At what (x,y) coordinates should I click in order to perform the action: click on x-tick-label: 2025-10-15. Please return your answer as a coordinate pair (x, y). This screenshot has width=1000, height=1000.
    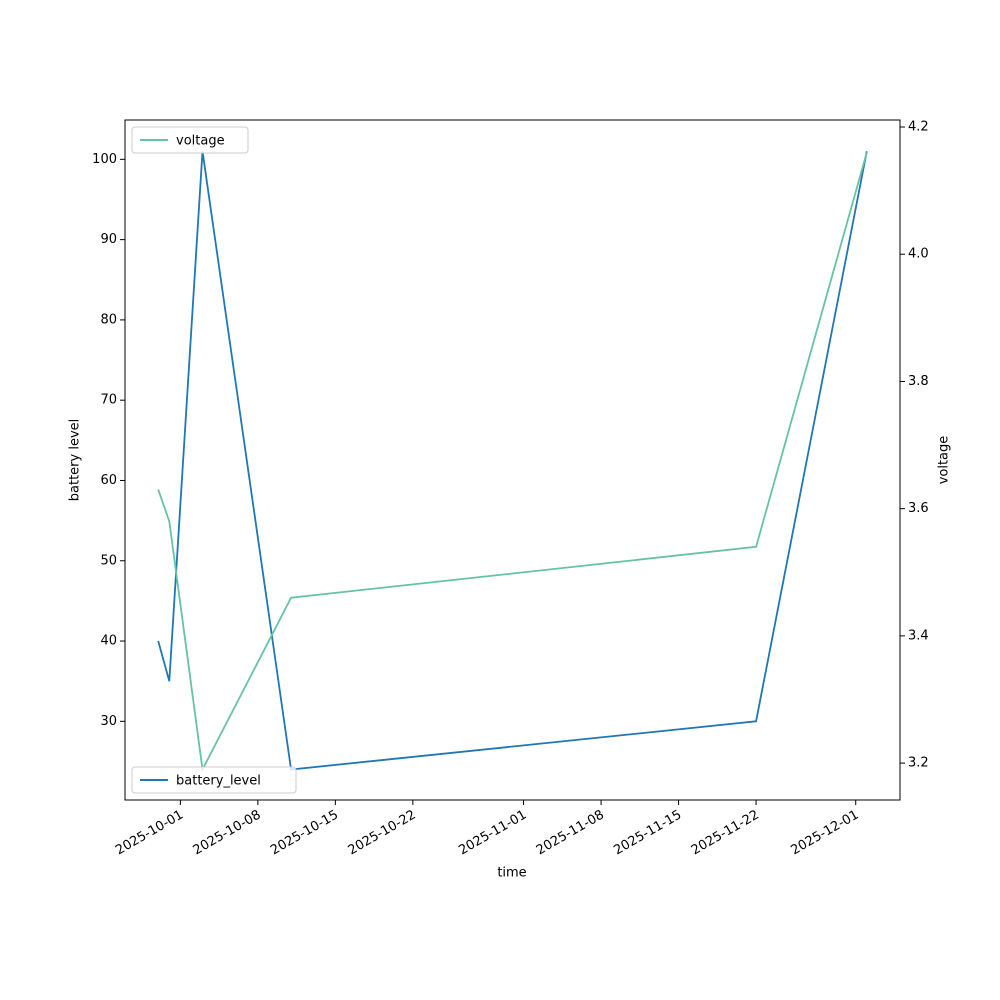
    Looking at the image, I should click on (304, 833).